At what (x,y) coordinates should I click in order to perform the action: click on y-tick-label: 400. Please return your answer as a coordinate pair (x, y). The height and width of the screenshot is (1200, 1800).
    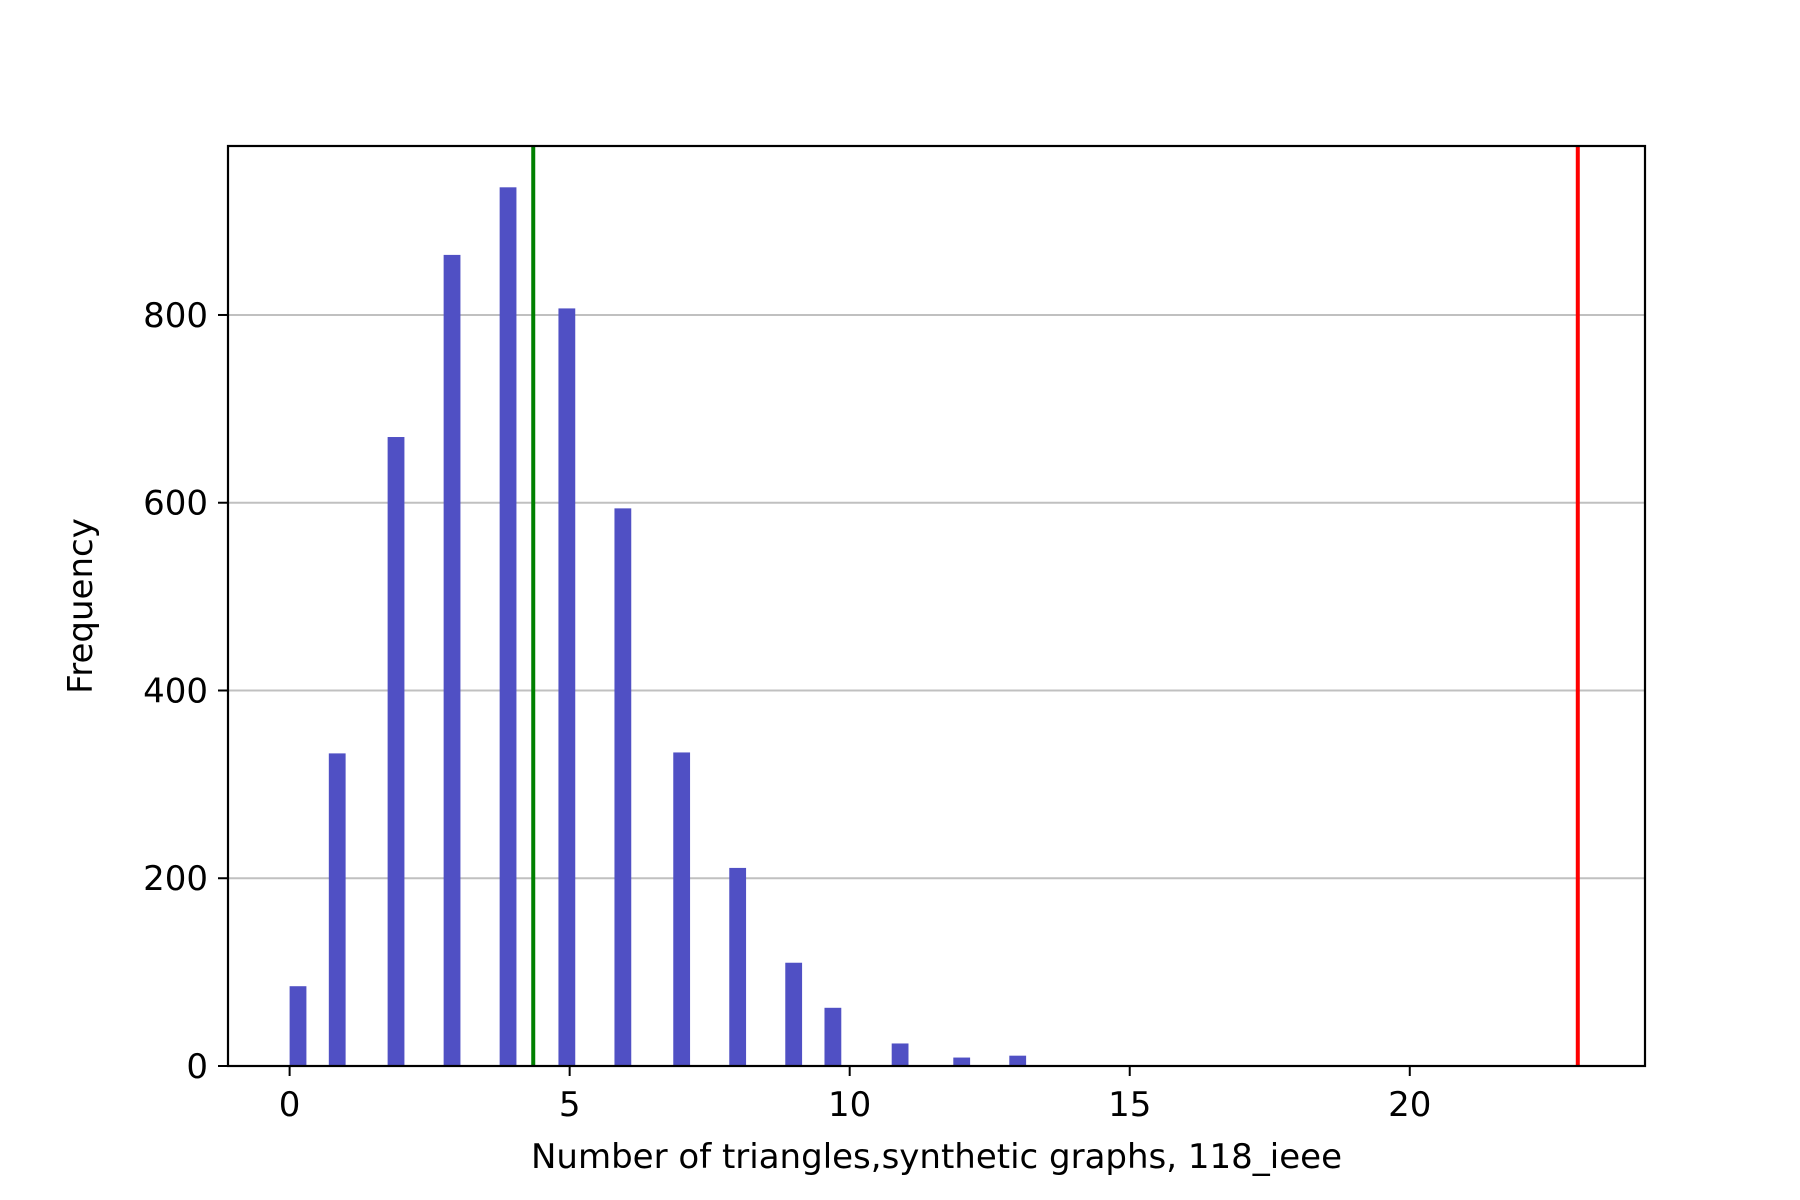
    Looking at the image, I should click on (175, 691).